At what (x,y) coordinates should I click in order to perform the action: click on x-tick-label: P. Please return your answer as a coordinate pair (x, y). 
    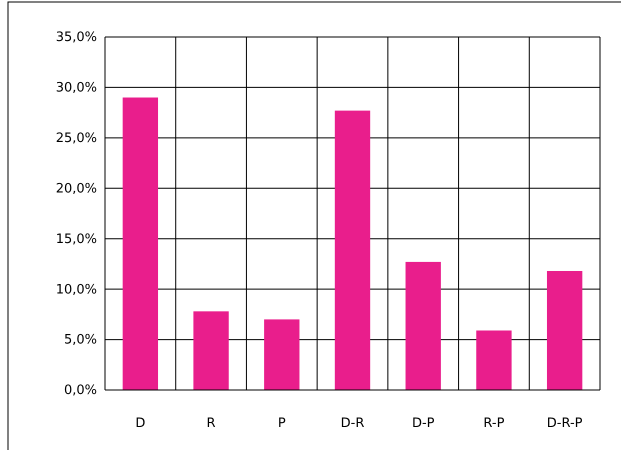
    Looking at the image, I should click on (282, 424).